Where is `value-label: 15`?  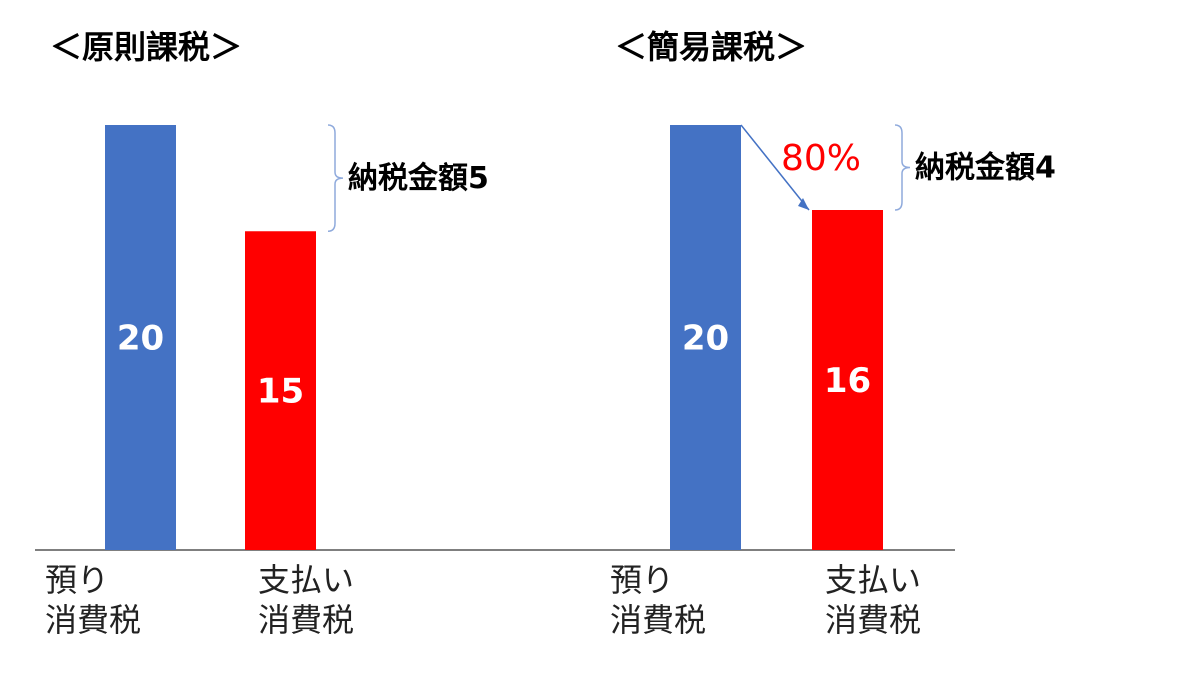 value-label: 15 is located at coordinates (280, 392).